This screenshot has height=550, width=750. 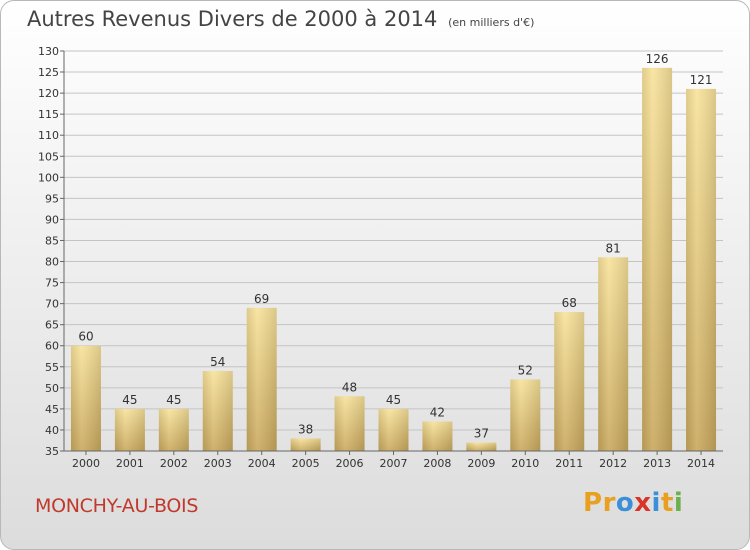 I want to click on y-tick-label: 40, so click(x=52, y=430).